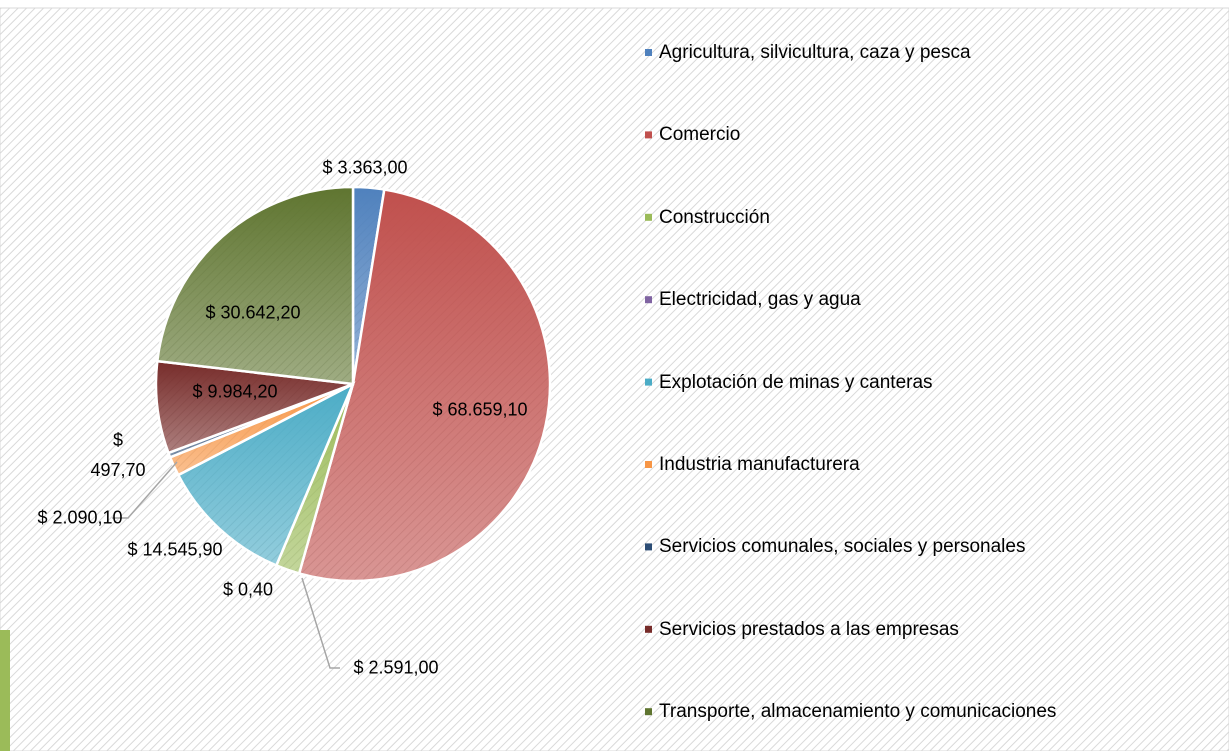  What do you see at coordinates (809, 629) in the screenshot?
I see `legend-label: Servicios prestados a las empresas` at bounding box center [809, 629].